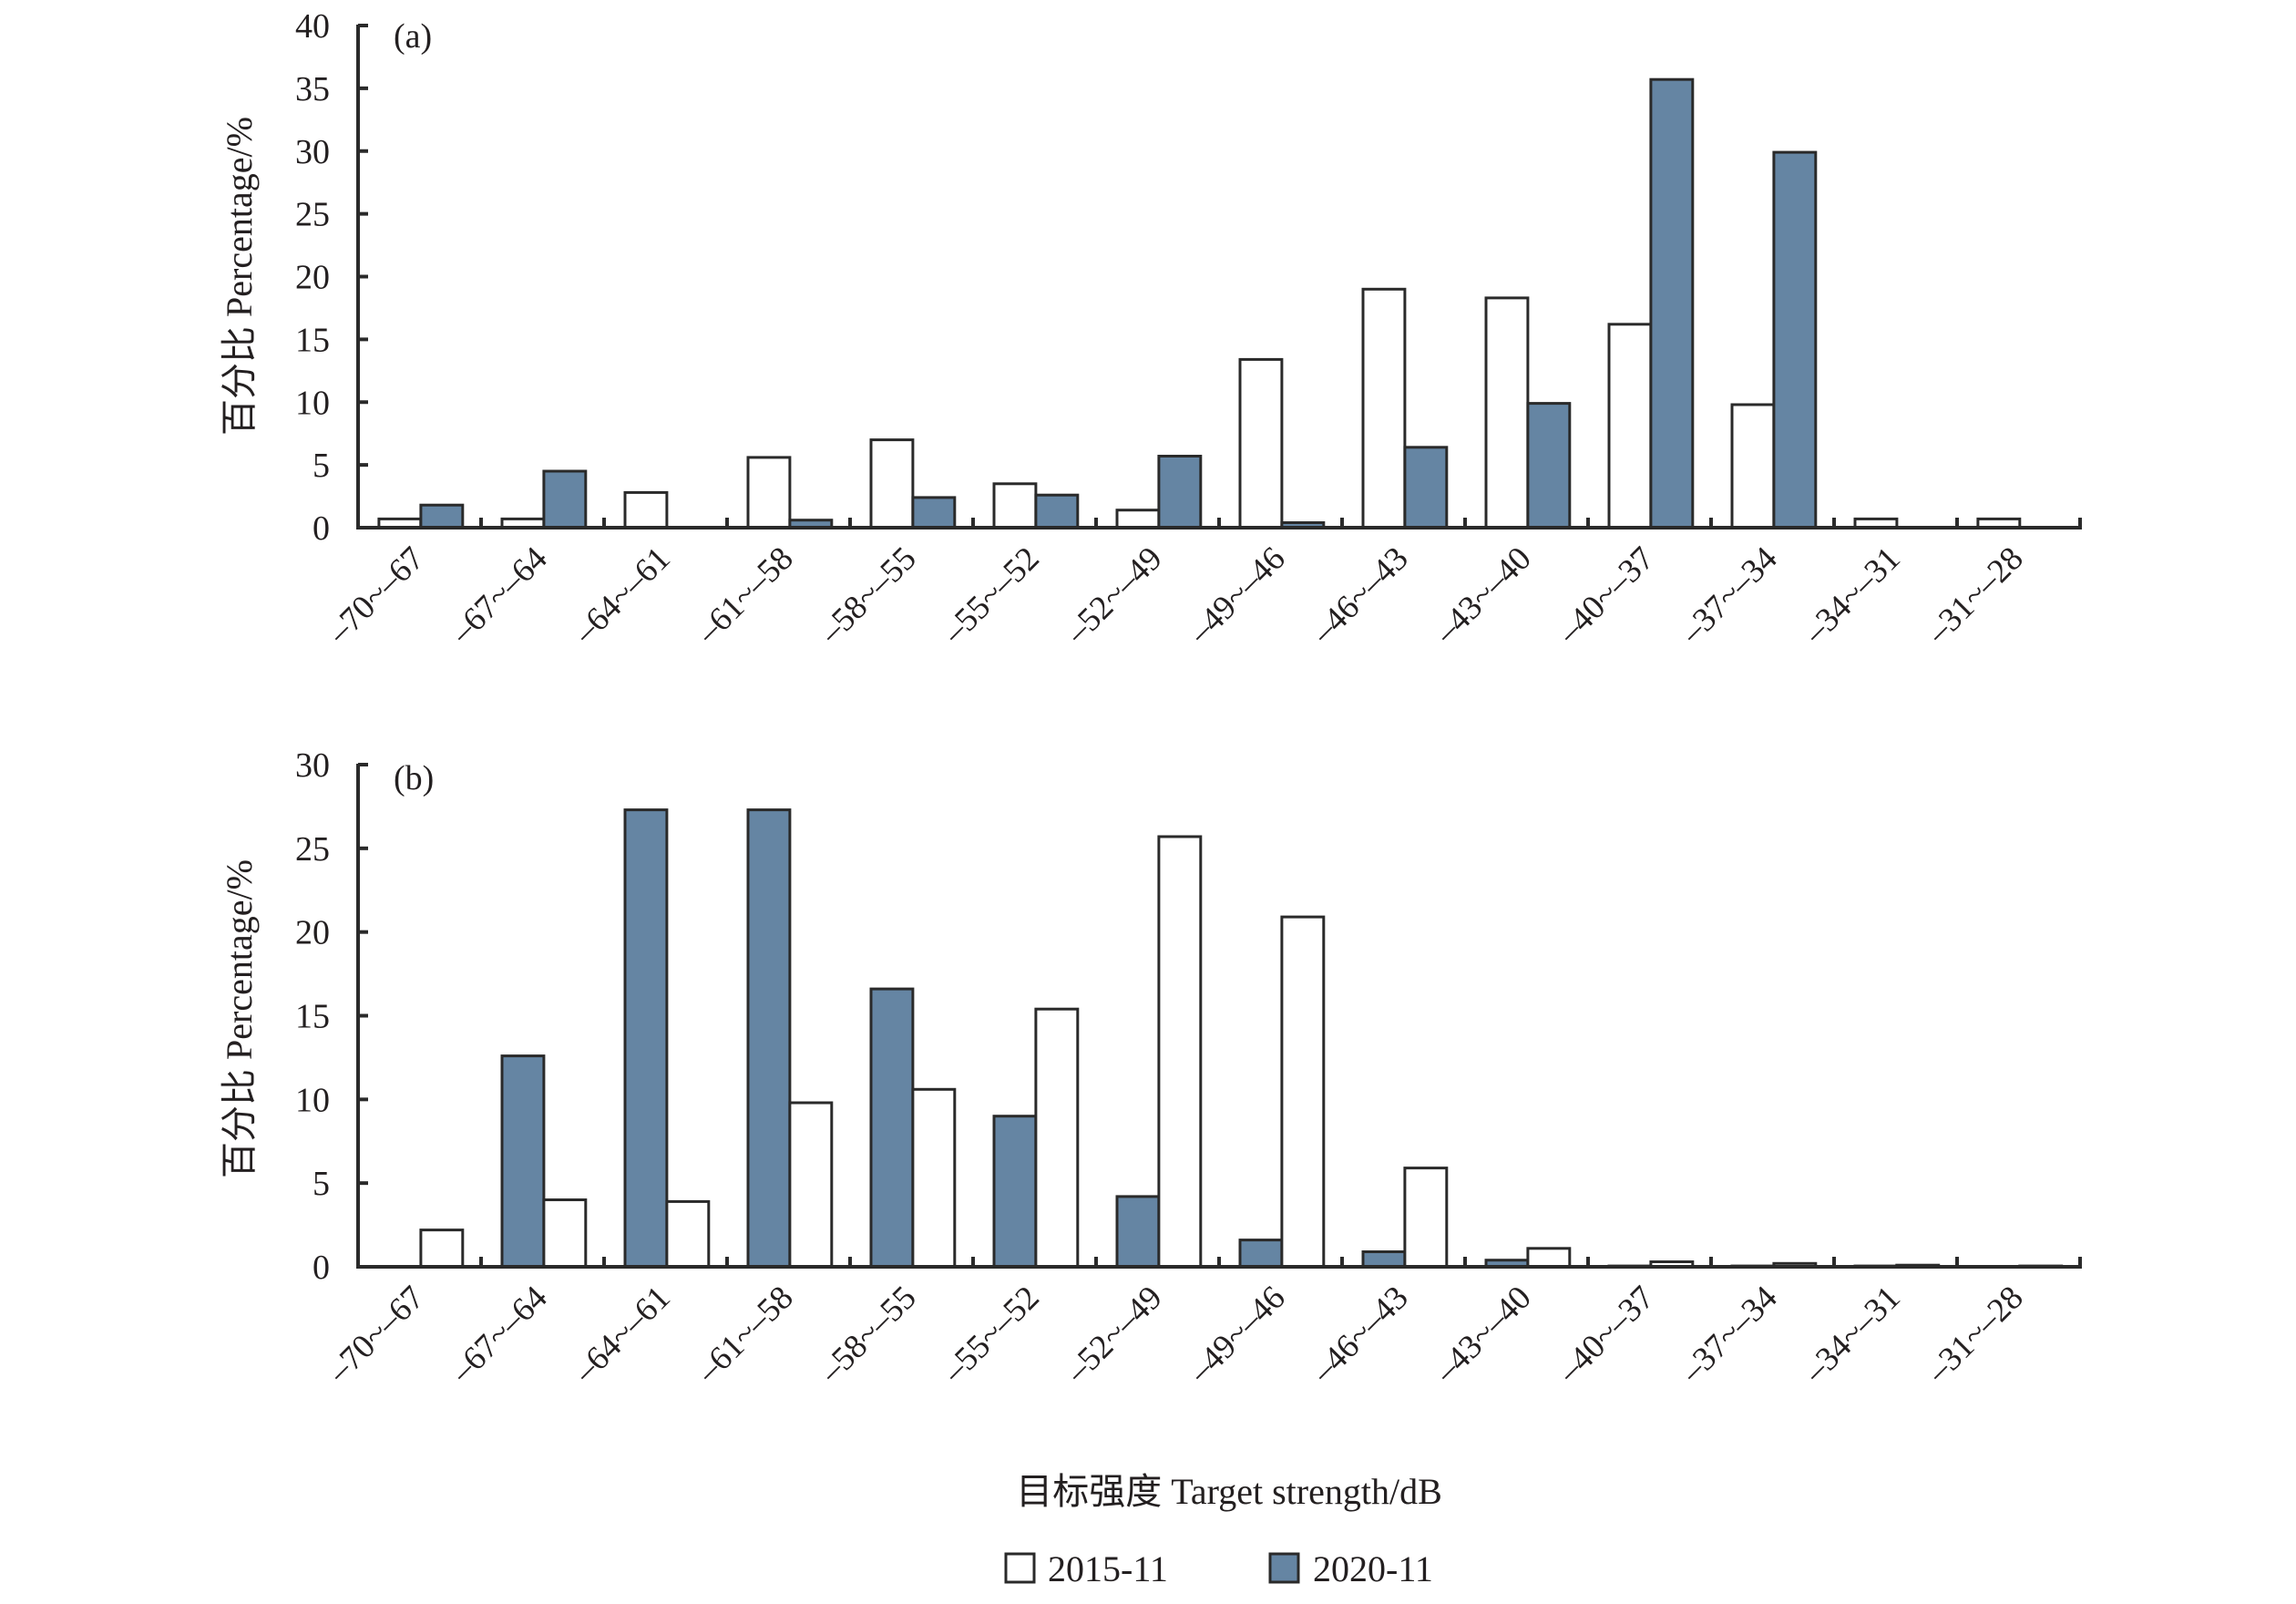 This screenshot has height=1604, width=2296. I want to click on x-tick-label: –37~–34, so click(1728, 596).